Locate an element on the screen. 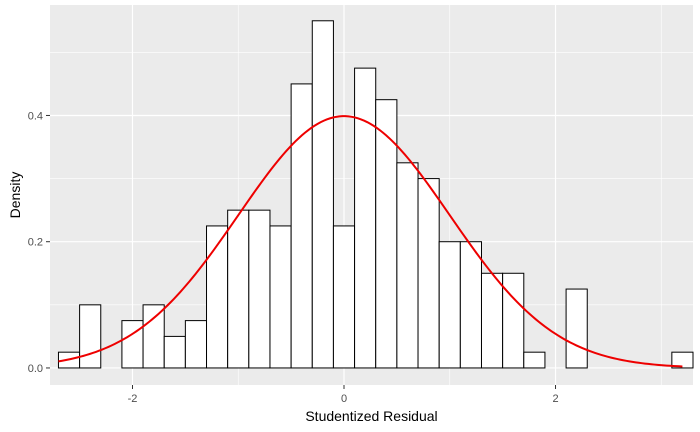 Image resolution: width=700 pixels, height=432 pixels. x-tick-label: 2 is located at coordinates (555, 399).